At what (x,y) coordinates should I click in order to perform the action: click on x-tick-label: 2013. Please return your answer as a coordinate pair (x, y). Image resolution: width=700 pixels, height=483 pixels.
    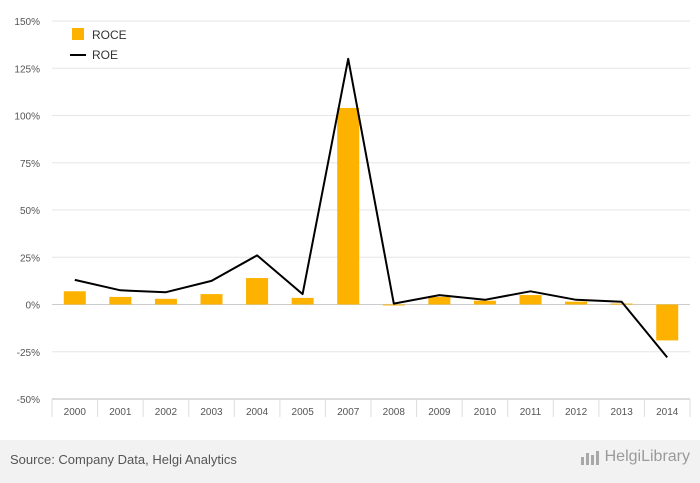
    Looking at the image, I should click on (622, 412).